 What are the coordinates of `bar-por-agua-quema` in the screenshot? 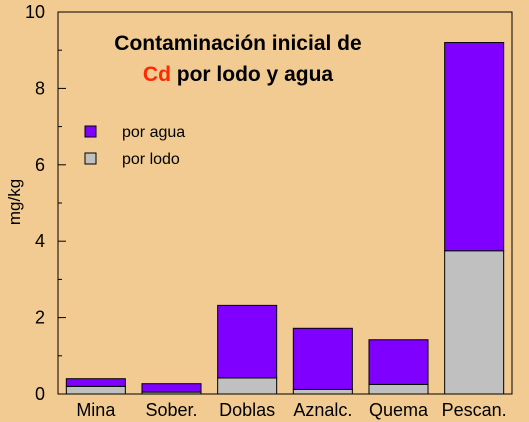 It's located at (398, 362).